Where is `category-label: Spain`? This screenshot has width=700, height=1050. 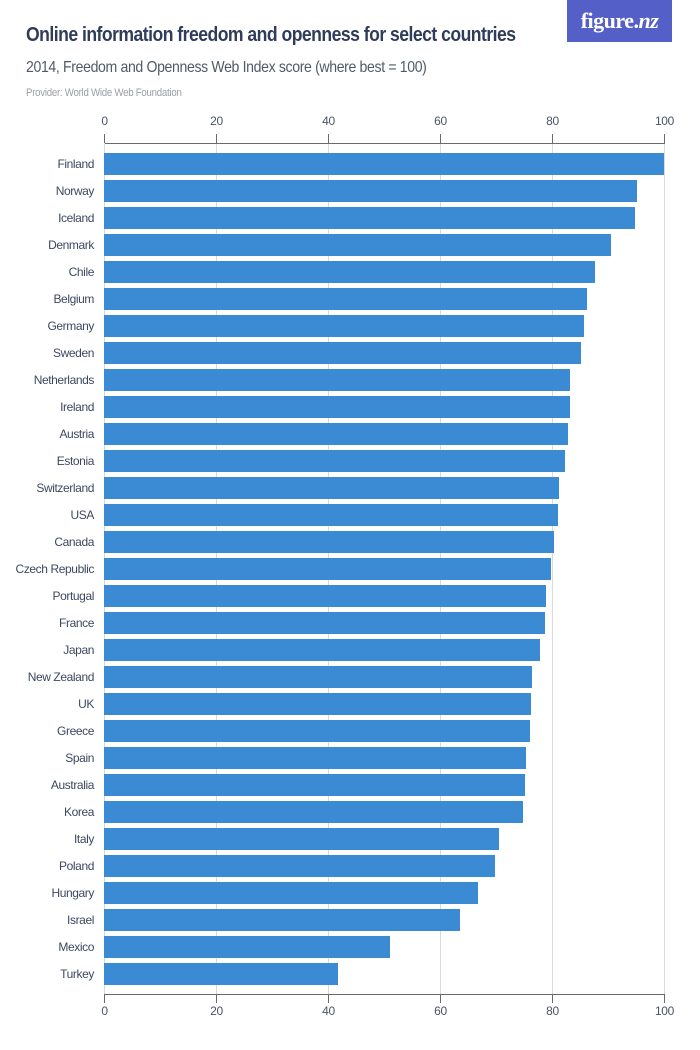 category-label: Spain is located at coordinates (79, 758).